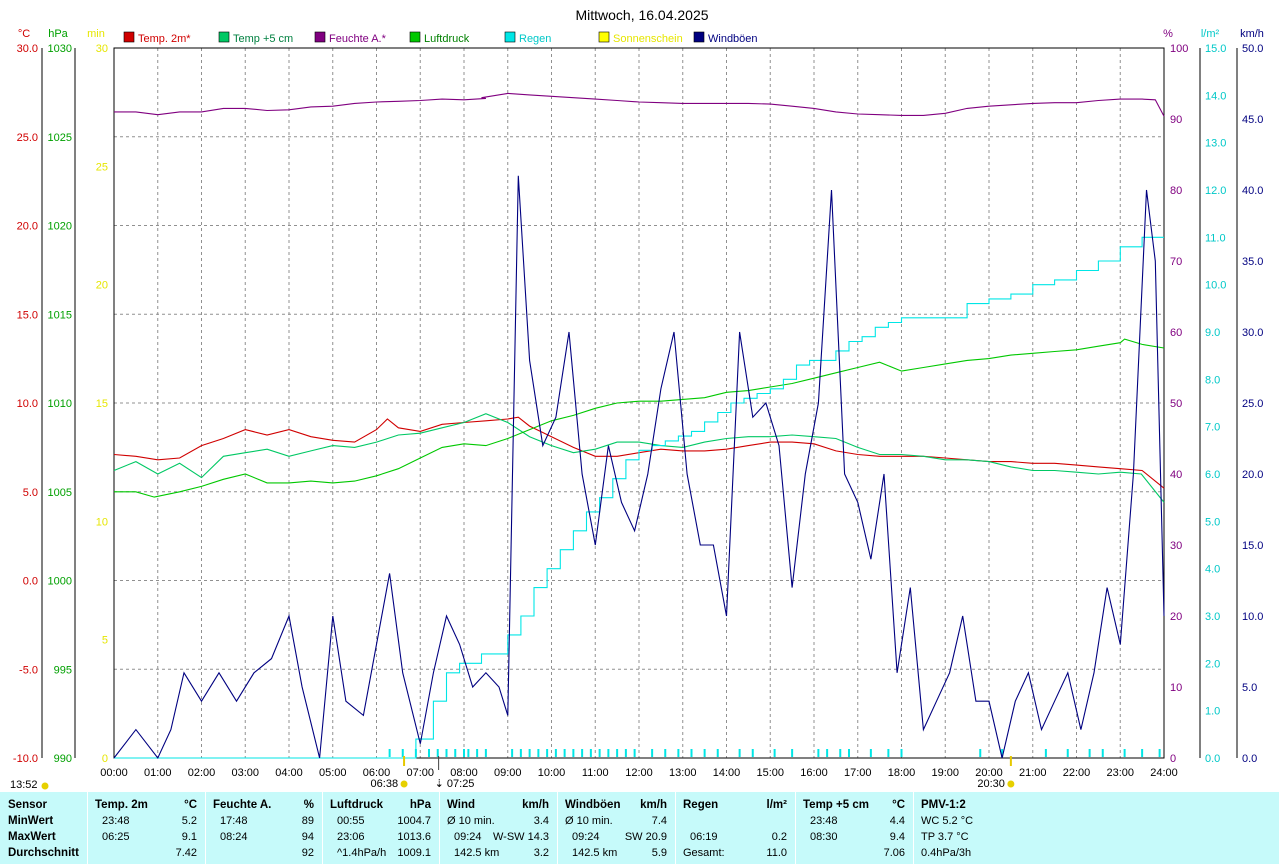  Describe the element at coordinates (263, 39) in the screenshot. I see `legend-entry: Temp +5 cm` at that location.